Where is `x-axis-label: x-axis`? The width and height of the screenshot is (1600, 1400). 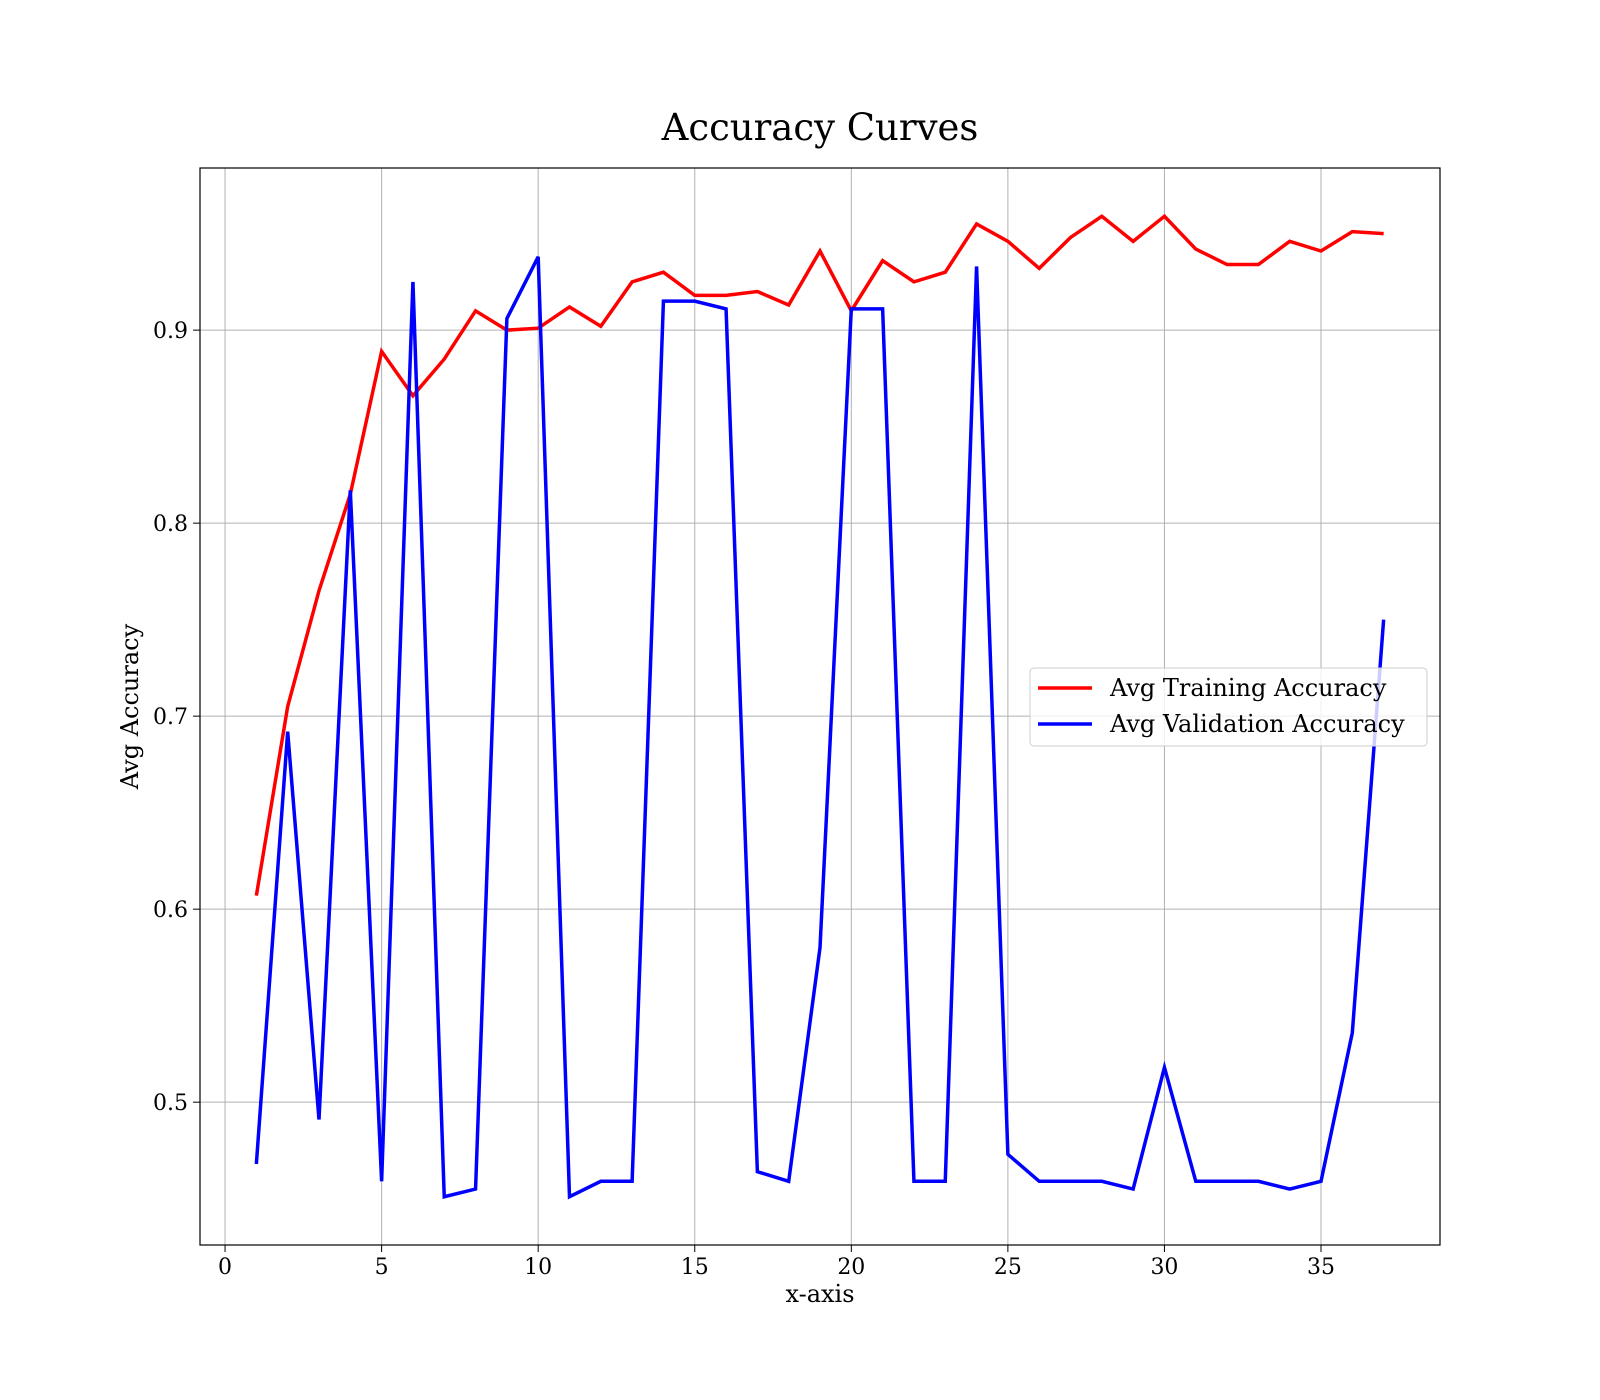
x-axis-label: x-axis is located at coordinates (819, 1294).